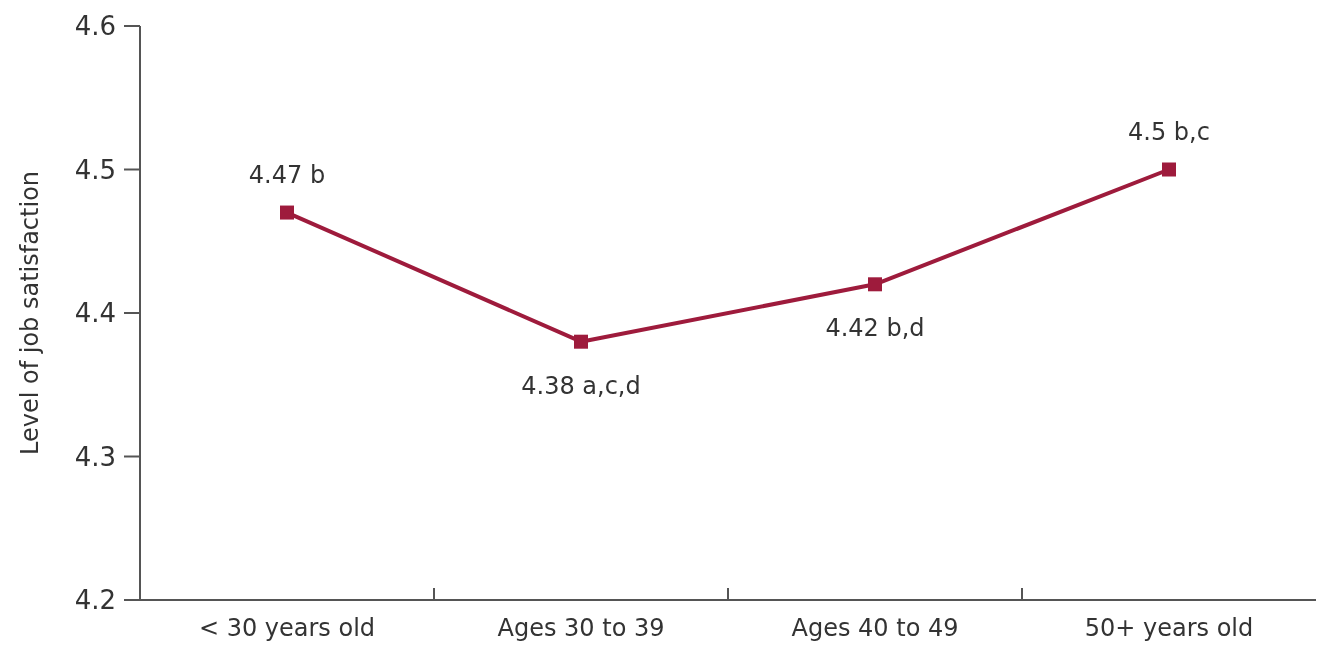  I want to click on y-tick-label: 4.3, so click(95, 456).